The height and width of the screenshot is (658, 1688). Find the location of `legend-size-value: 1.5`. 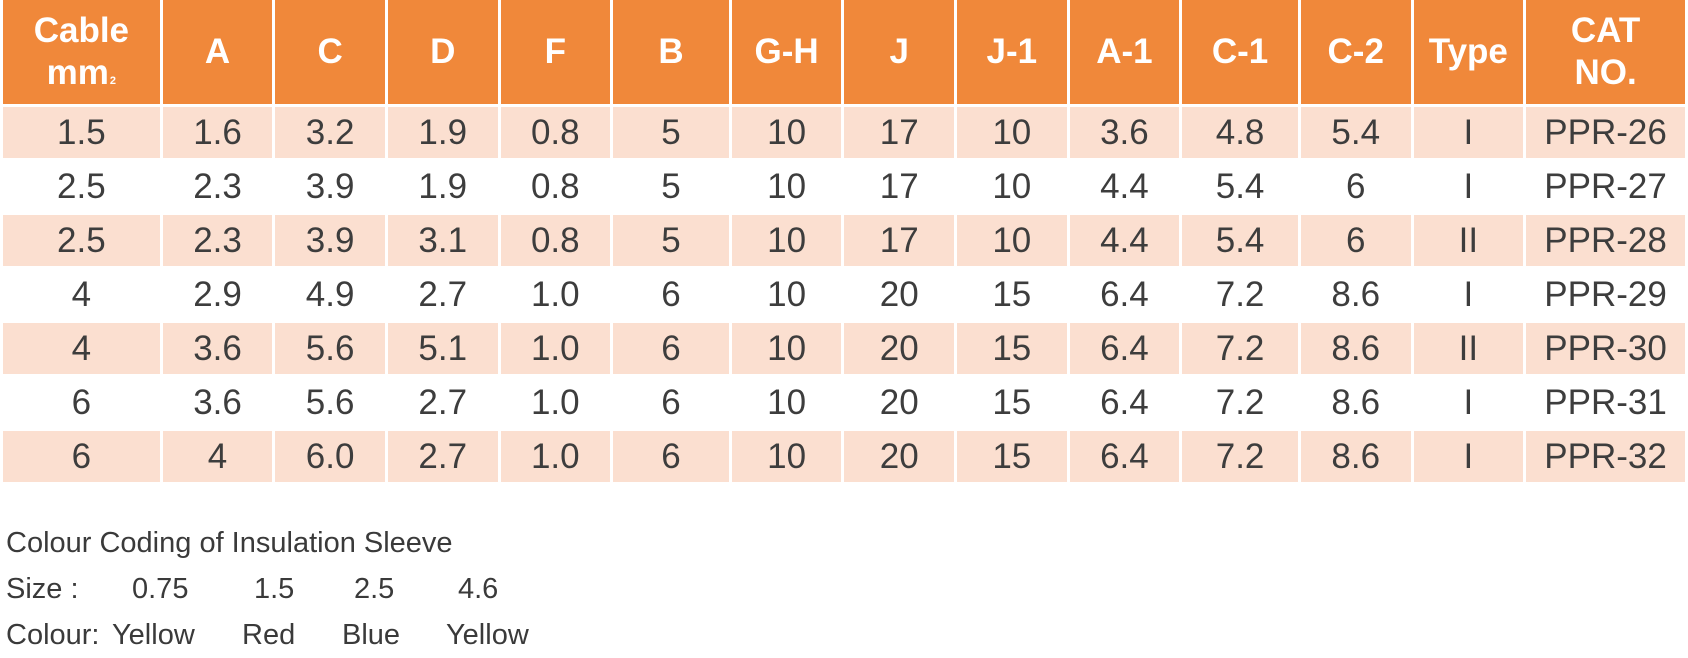

legend-size-value: 1.5 is located at coordinates (274, 589).